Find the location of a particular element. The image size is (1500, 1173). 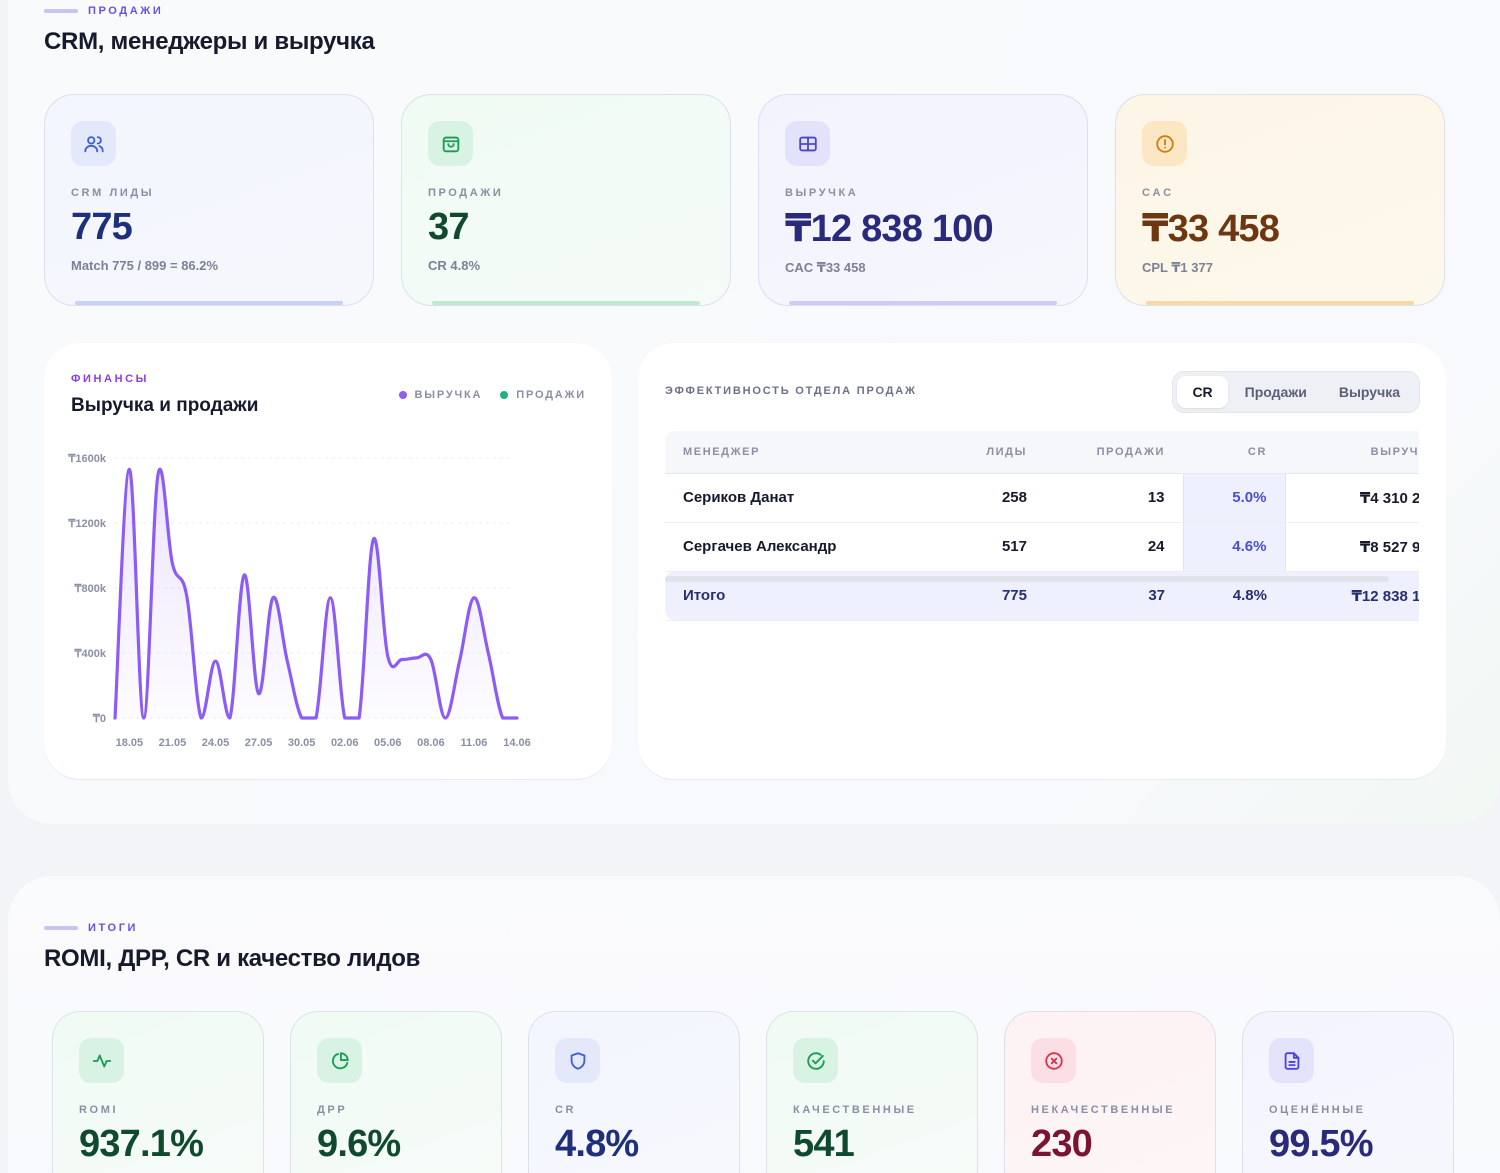

kpi-label: ПРОДАЖИ is located at coordinates (466, 193).